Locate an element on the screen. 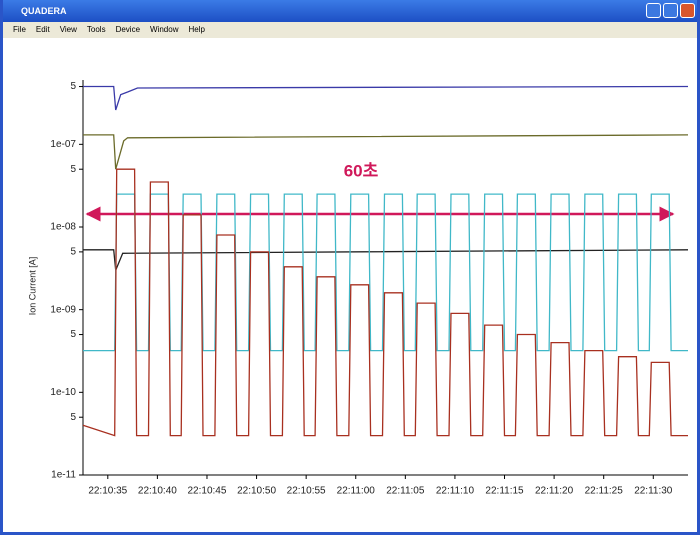 The height and width of the screenshot is (537, 700). close-button is located at coordinates (687, 10).